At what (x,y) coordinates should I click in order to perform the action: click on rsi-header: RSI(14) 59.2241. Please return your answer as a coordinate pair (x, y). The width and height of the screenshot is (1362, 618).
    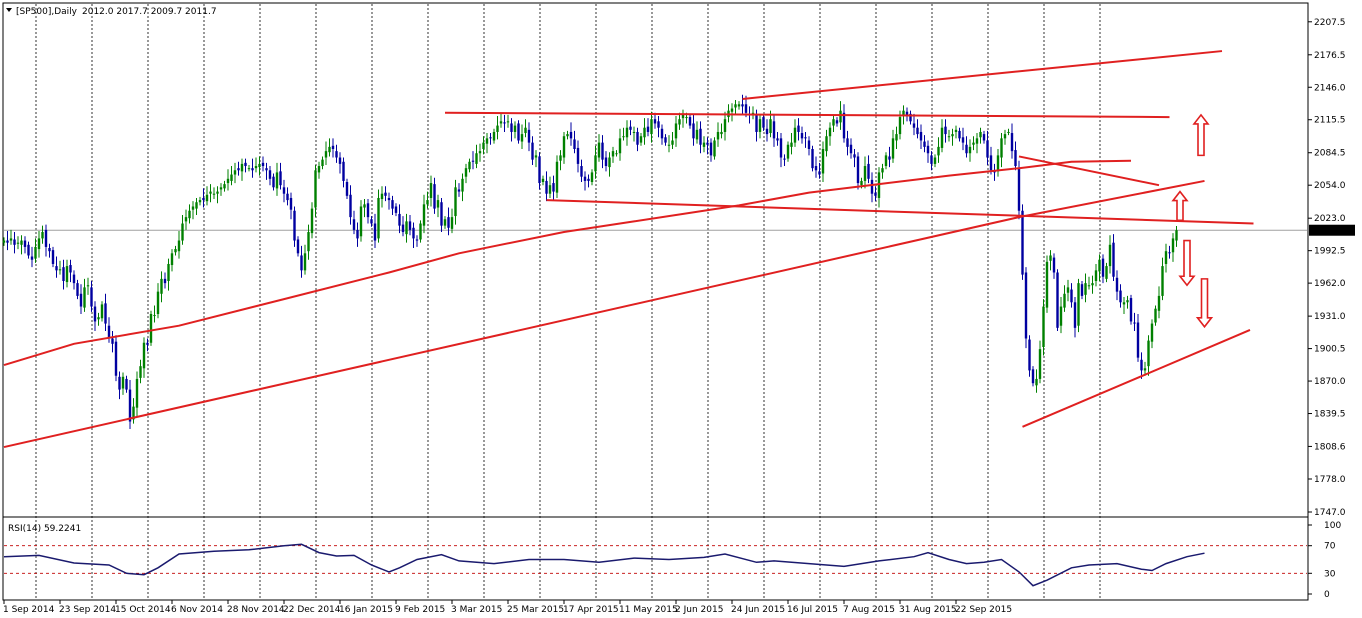
    Looking at the image, I should click on (44, 529).